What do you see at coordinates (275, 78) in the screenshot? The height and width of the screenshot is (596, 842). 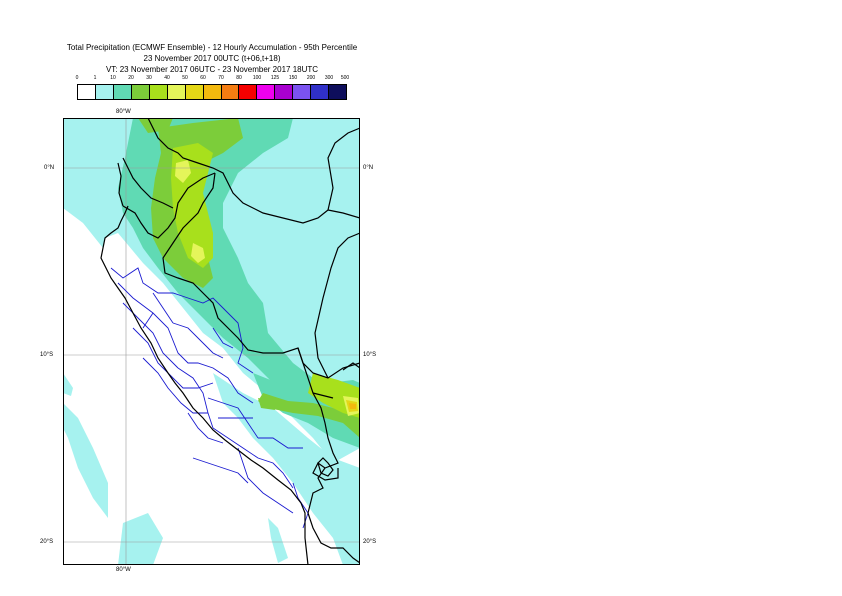 I see `legend-label: 125` at bounding box center [275, 78].